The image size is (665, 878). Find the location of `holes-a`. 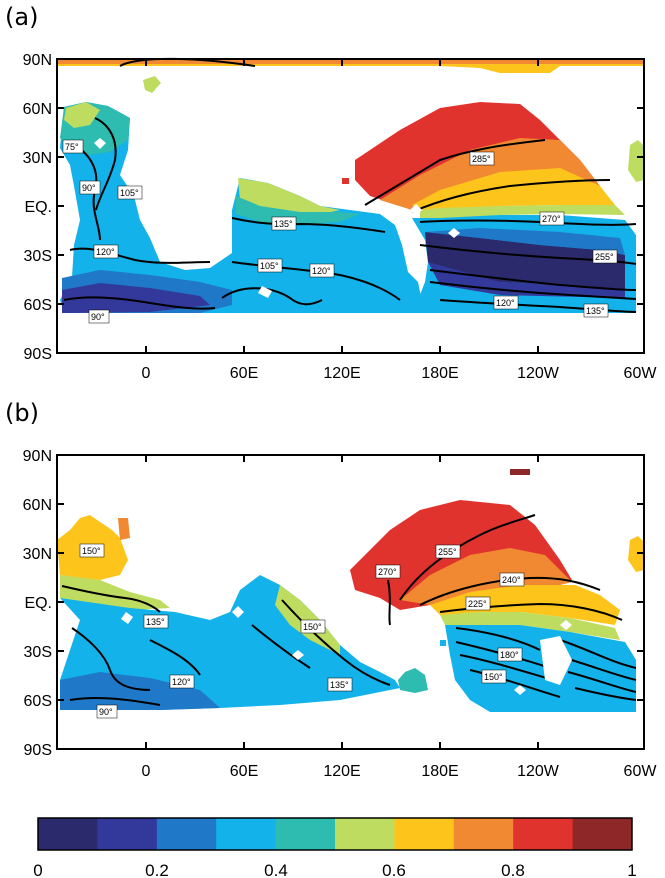

holes-a is located at coordinates (277, 218).